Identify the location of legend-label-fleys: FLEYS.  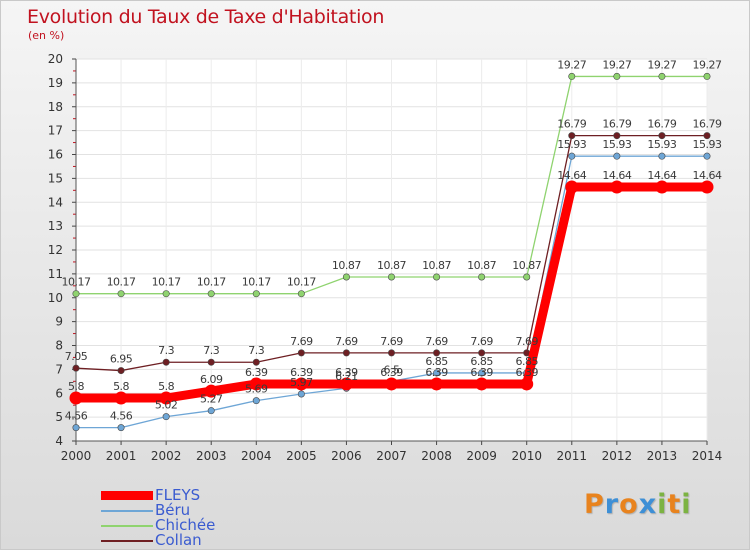
(178, 495).